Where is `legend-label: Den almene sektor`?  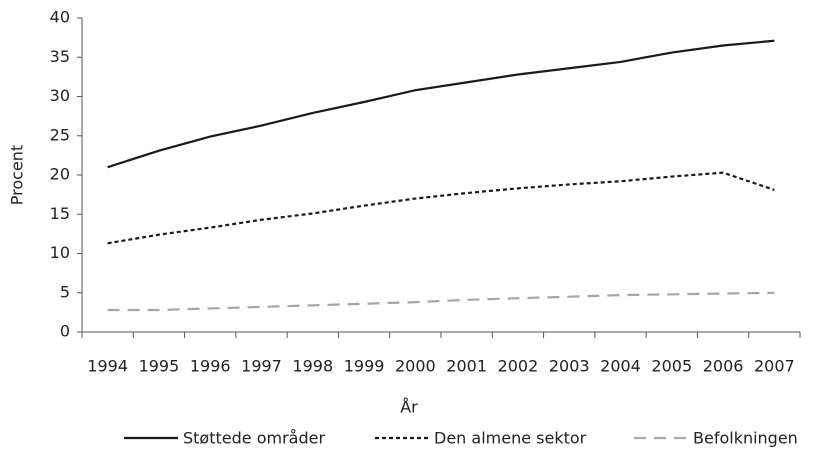
legend-label: Den almene sektor is located at coordinates (510, 438).